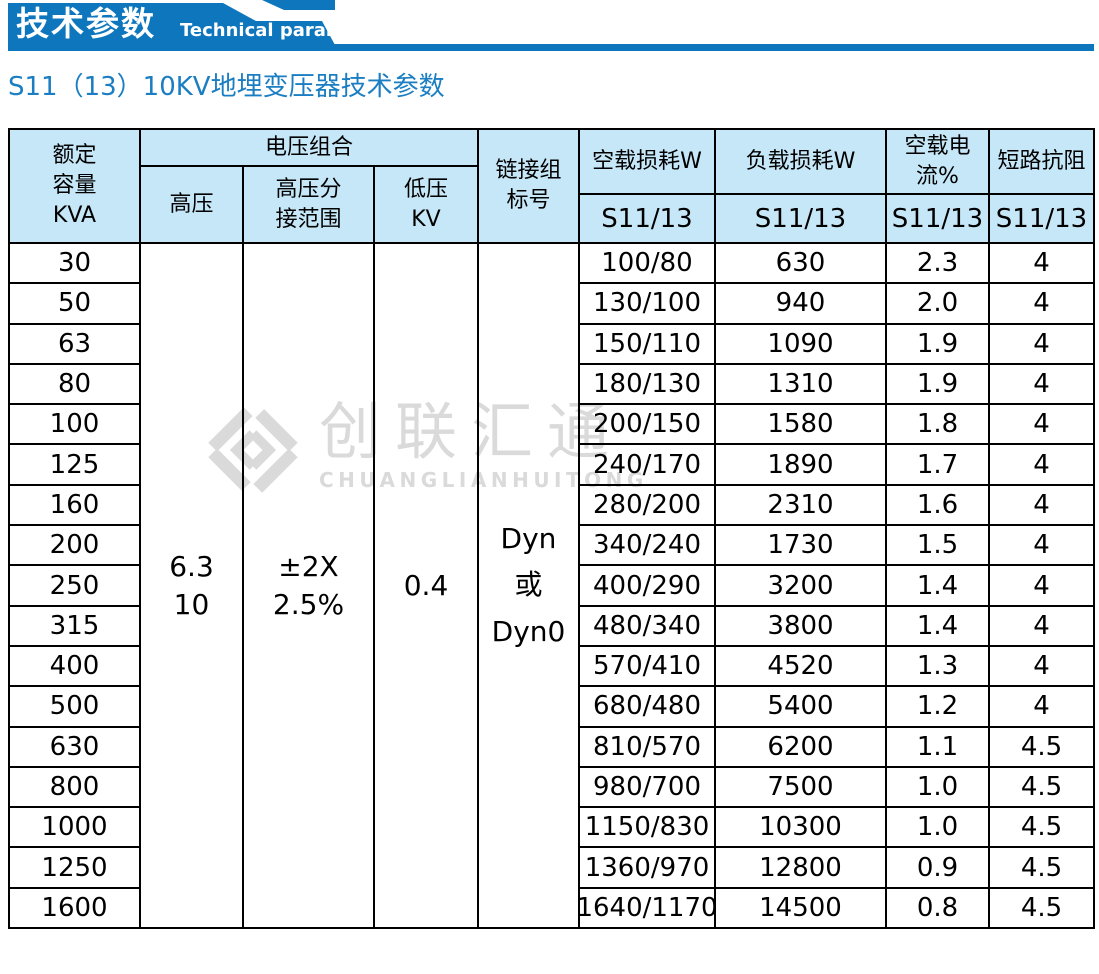 Image resolution: width=1099 pixels, height=974 pixels. Describe the element at coordinates (75, 187) in the screenshot. I see `header-rated-capacity: 额定 容量 KVA` at that location.